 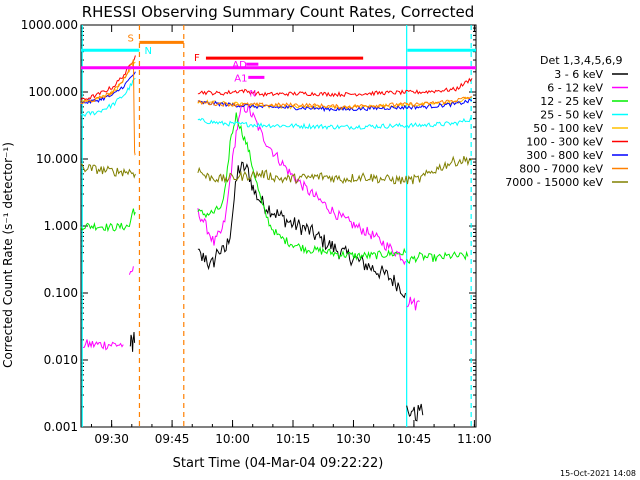 What do you see at coordinates (581, 60) in the screenshot?
I see `legend-title: Det 1,3,4,5,6,9` at bounding box center [581, 60].